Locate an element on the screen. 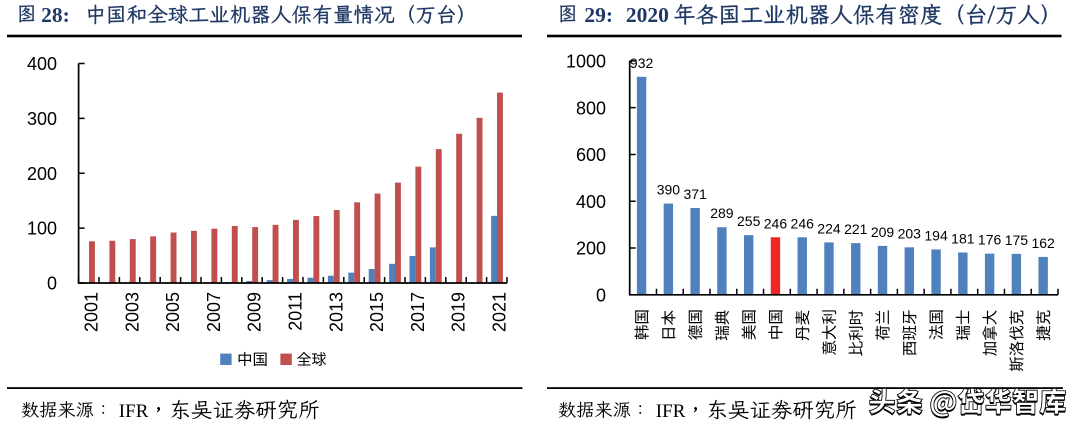  svg-text: 162 is located at coordinates (1043, 243).